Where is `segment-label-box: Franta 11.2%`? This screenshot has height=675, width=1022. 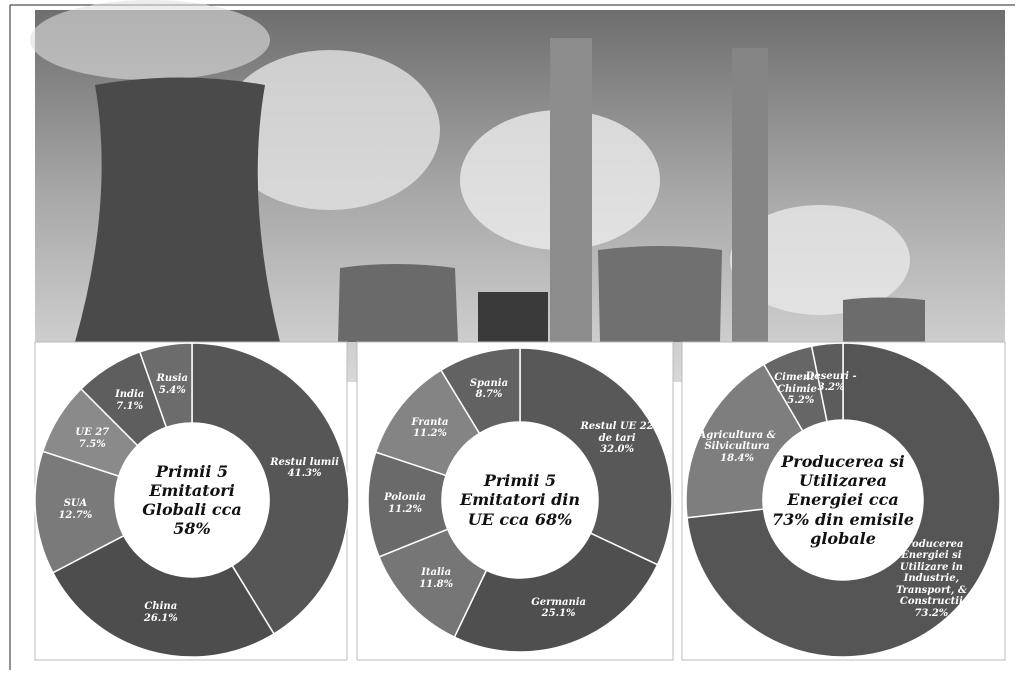 segment-label-box: Franta 11.2% is located at coordinates (430, 428).